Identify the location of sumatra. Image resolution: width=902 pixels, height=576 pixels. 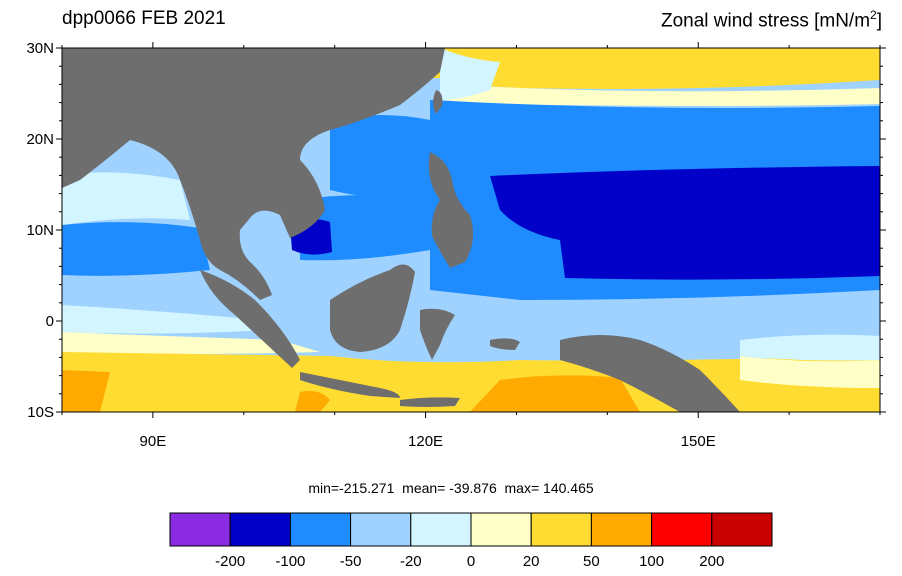
(250, 319).